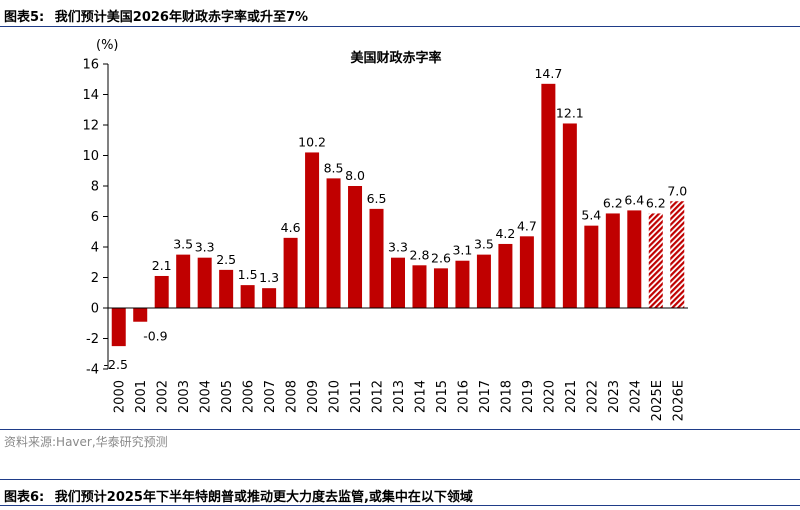  I want to click on x-tick-label-2002: 2002, so click(163, 396).